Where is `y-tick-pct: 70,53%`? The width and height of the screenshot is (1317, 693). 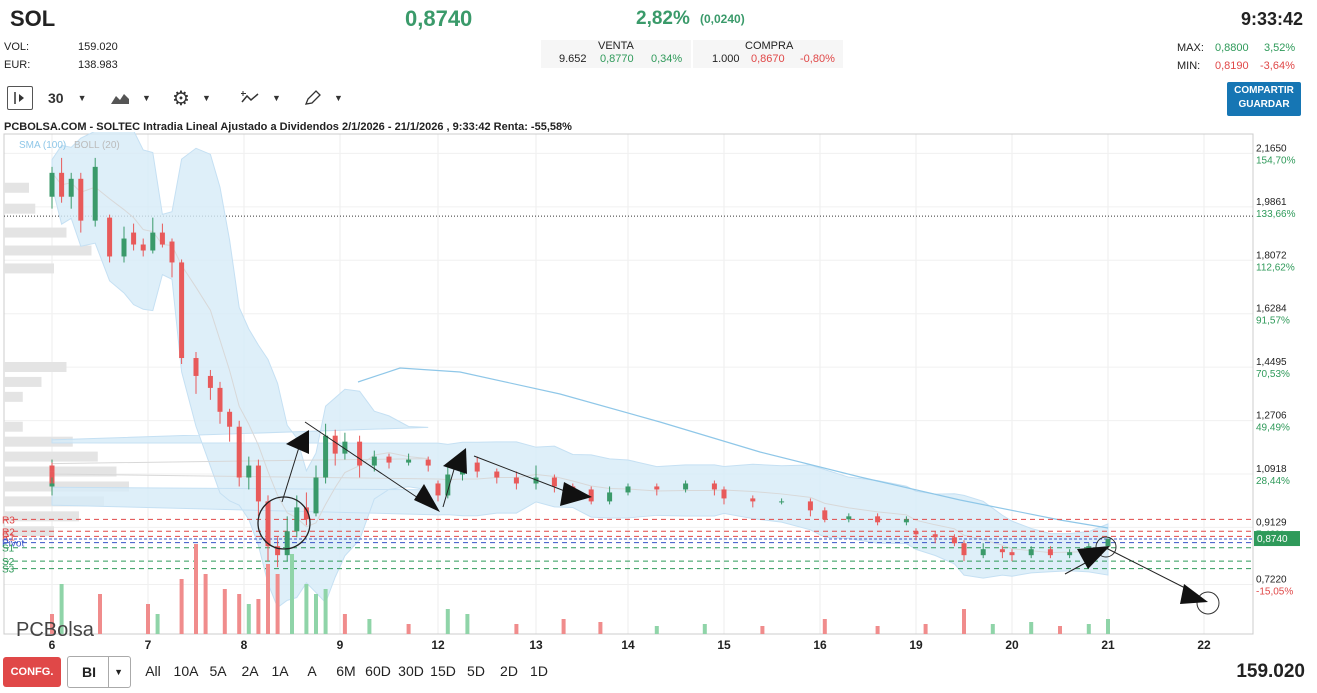 y-tick-pct: 70,53% is located at coordinates (1273, 374).